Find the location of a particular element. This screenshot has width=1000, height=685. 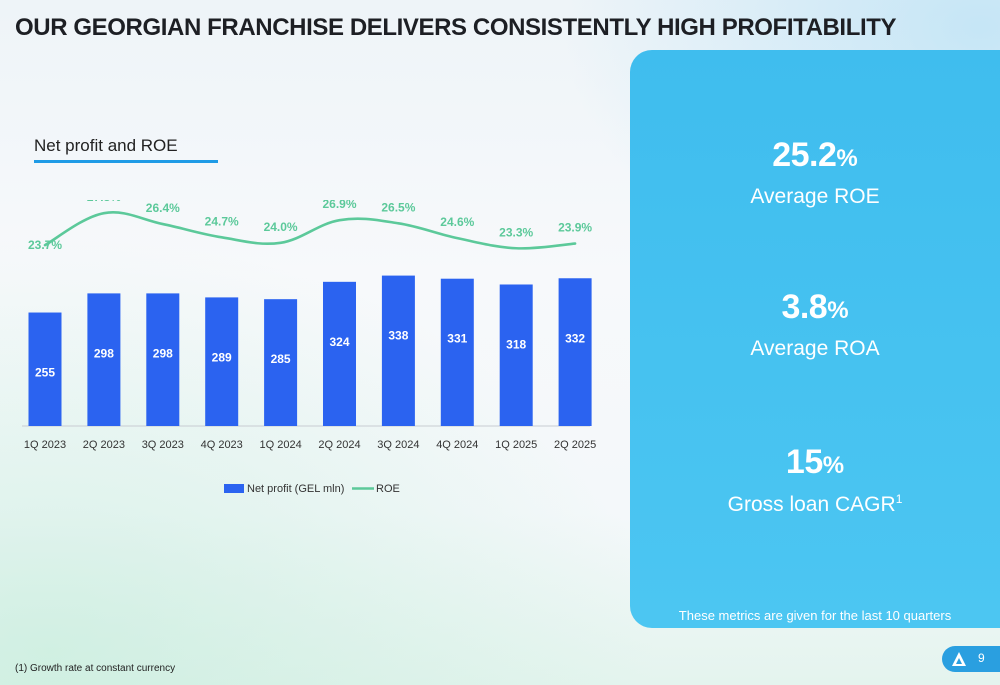

metric-label: Gross loan CAGR1 is located at coordinates (815, 504).